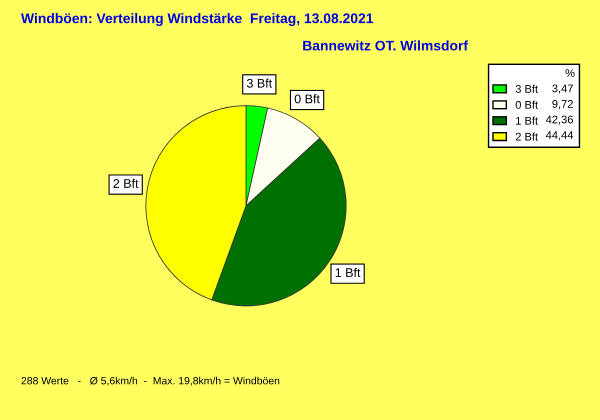 Image resolution: width=600 pixels, height=420 pixels. Describe the element at coordinates (527, 136) in the screenshot. I see `legend-label: 2 Bft` at that location.